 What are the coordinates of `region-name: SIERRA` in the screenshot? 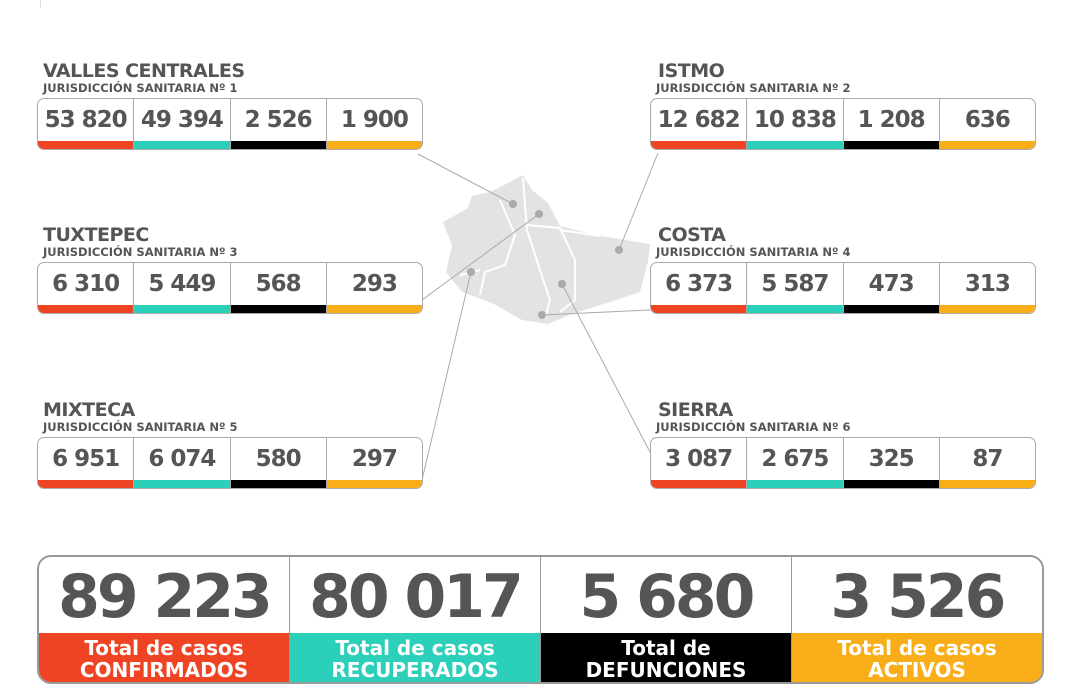 It's located at (695, 410).